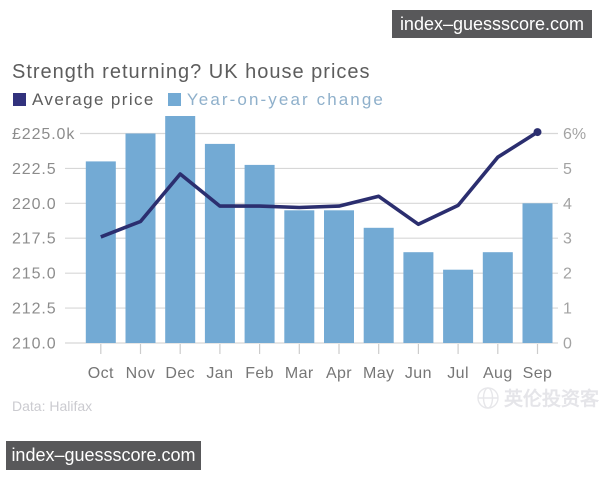  Describe the element at coordinates (567, 309) in the screenshot. I see `svg-text: 1` at that location.